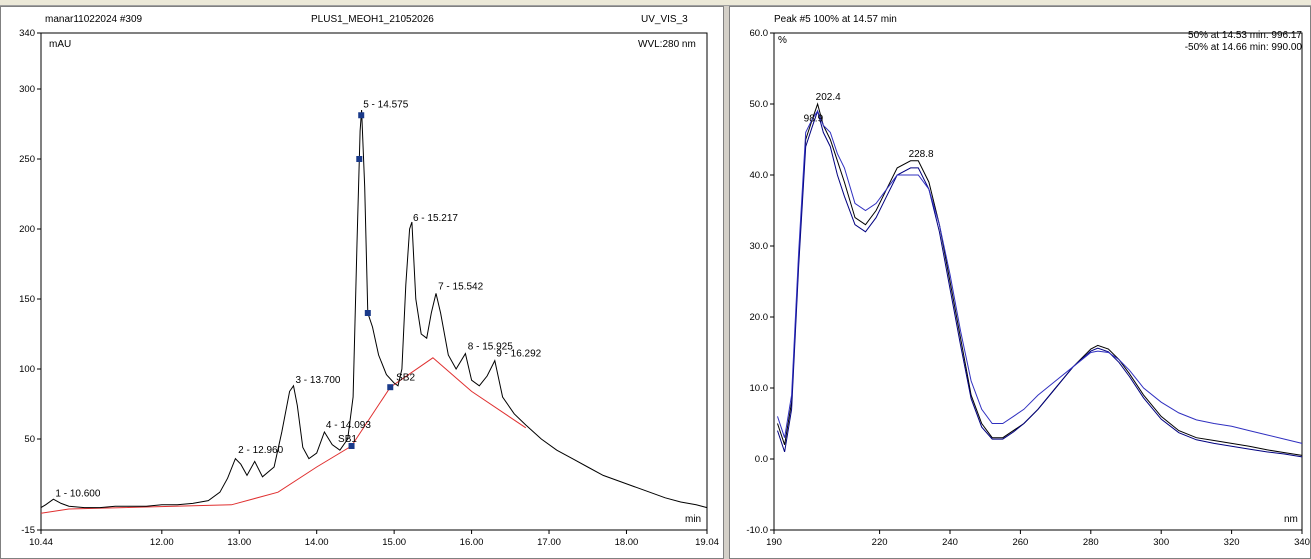 The height and width of the screenshot is (559, 1311). What do you see at coordinates (27, 229) in the screenshot?
I see `chromatogram-ytick-label-4: 200` at bounding box center [27, 229].